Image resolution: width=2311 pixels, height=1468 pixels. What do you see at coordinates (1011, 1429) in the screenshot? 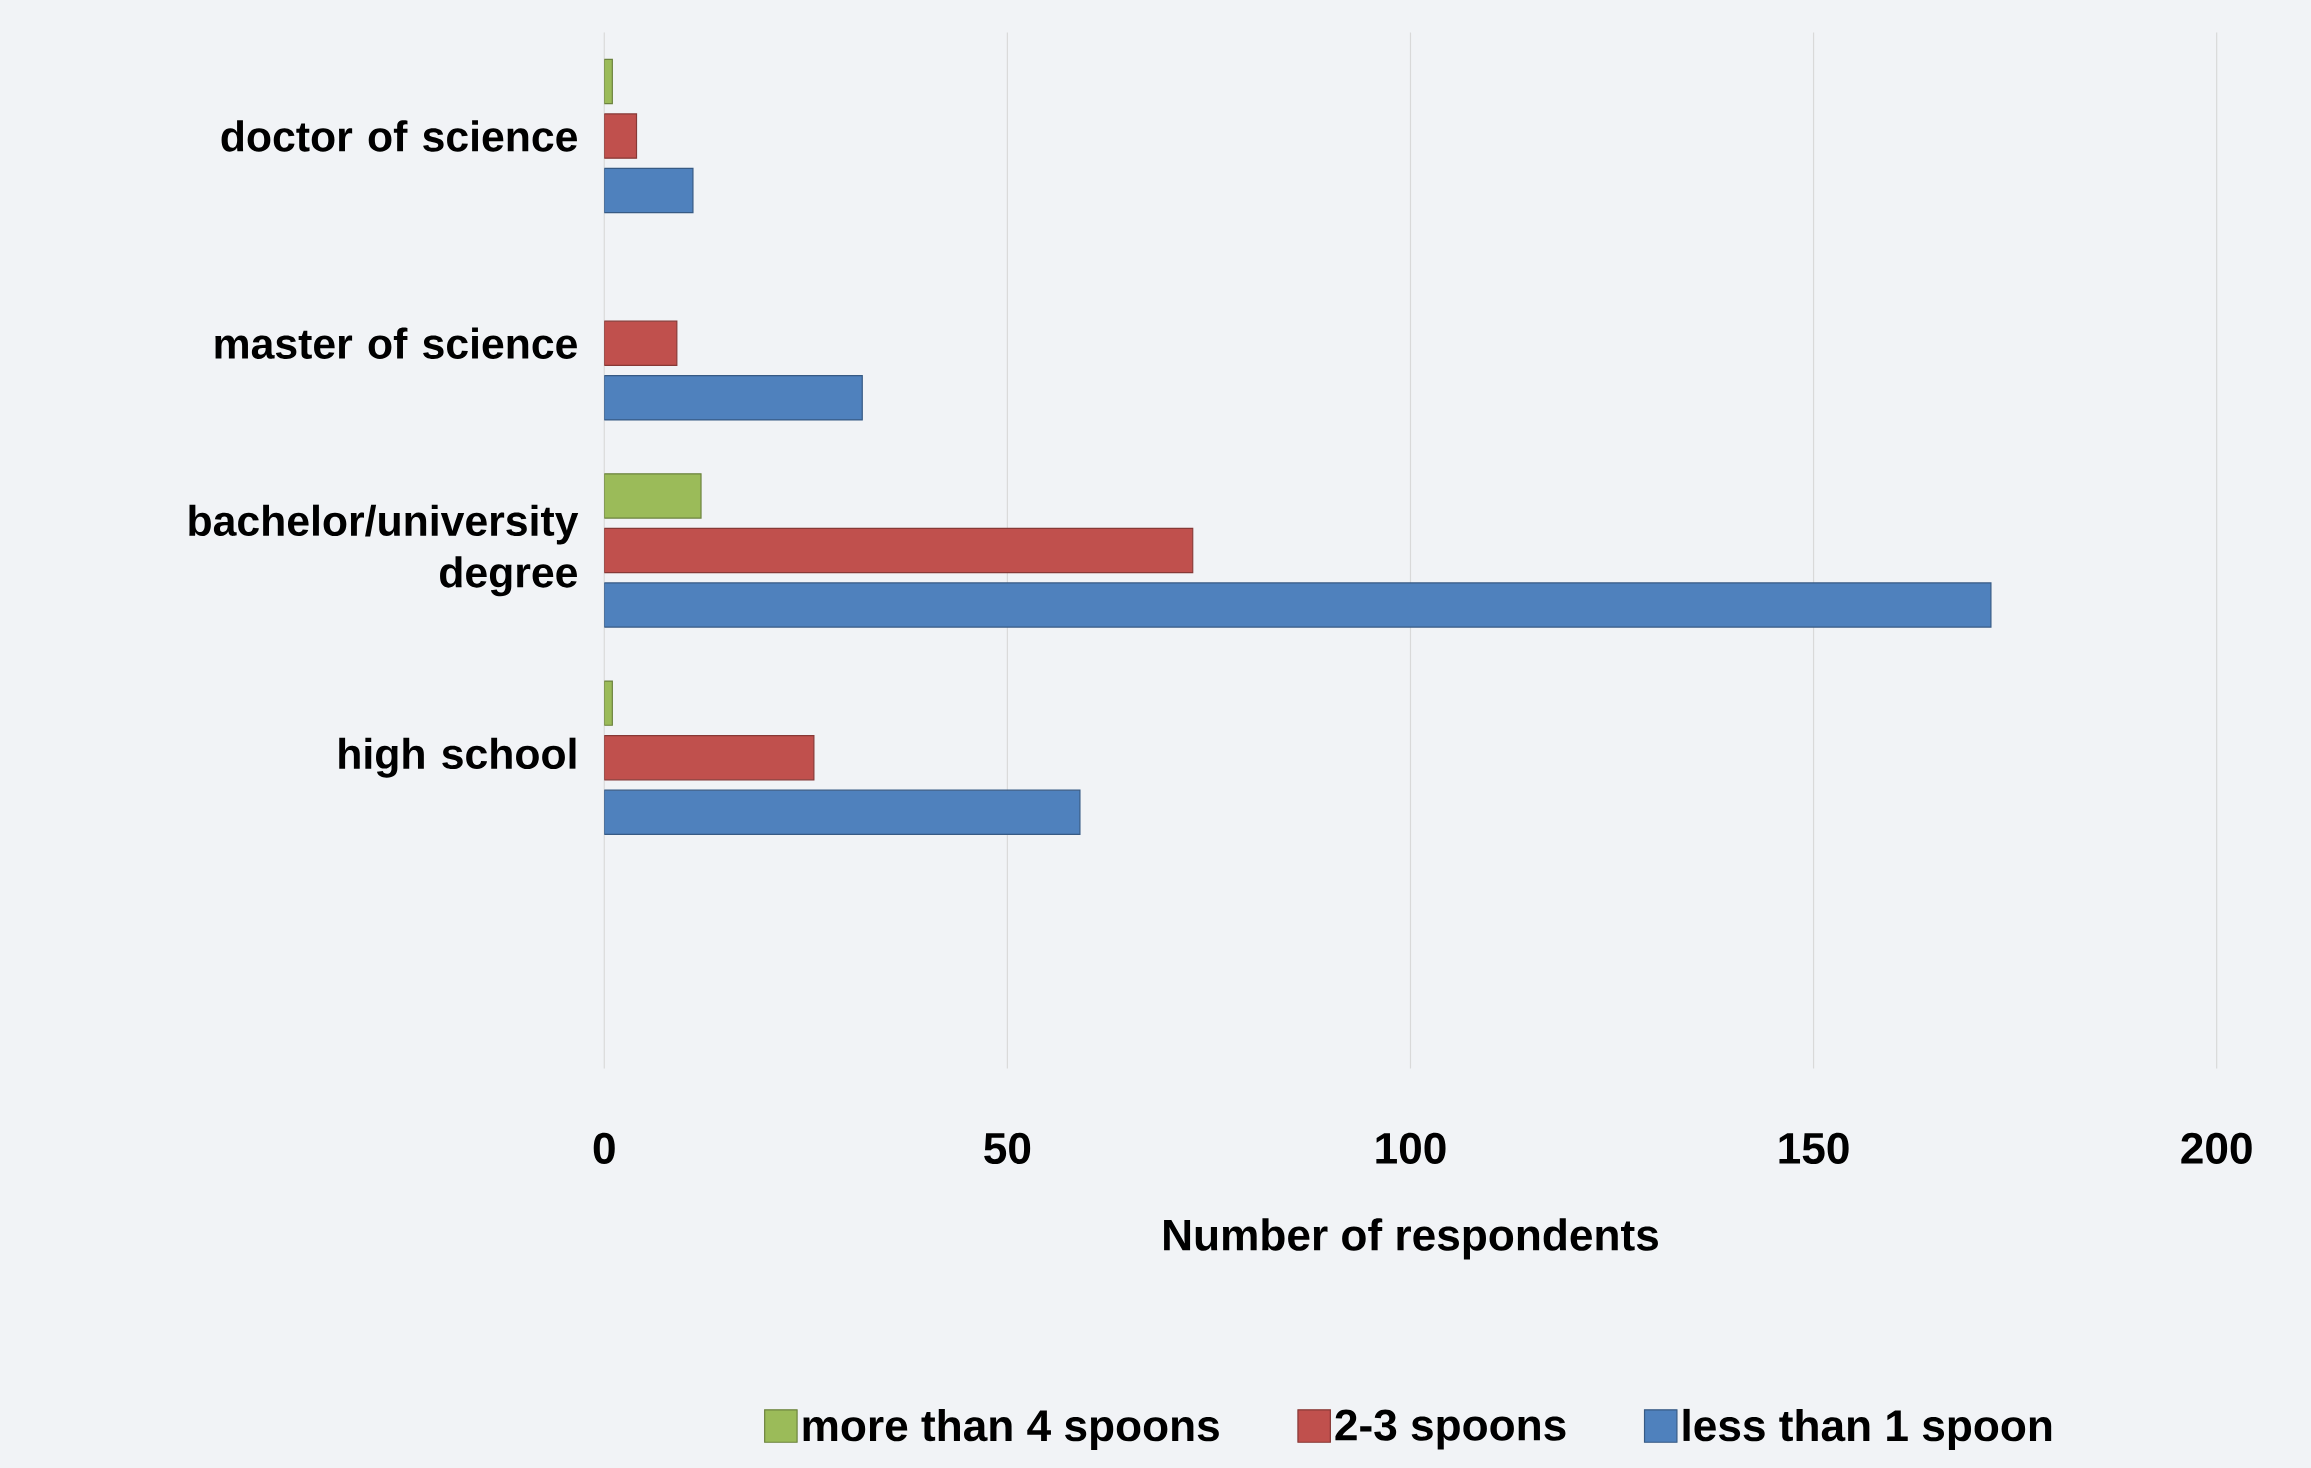
I see `legend-label: more than 4 spoons` at bounding box center [1011, 1429].